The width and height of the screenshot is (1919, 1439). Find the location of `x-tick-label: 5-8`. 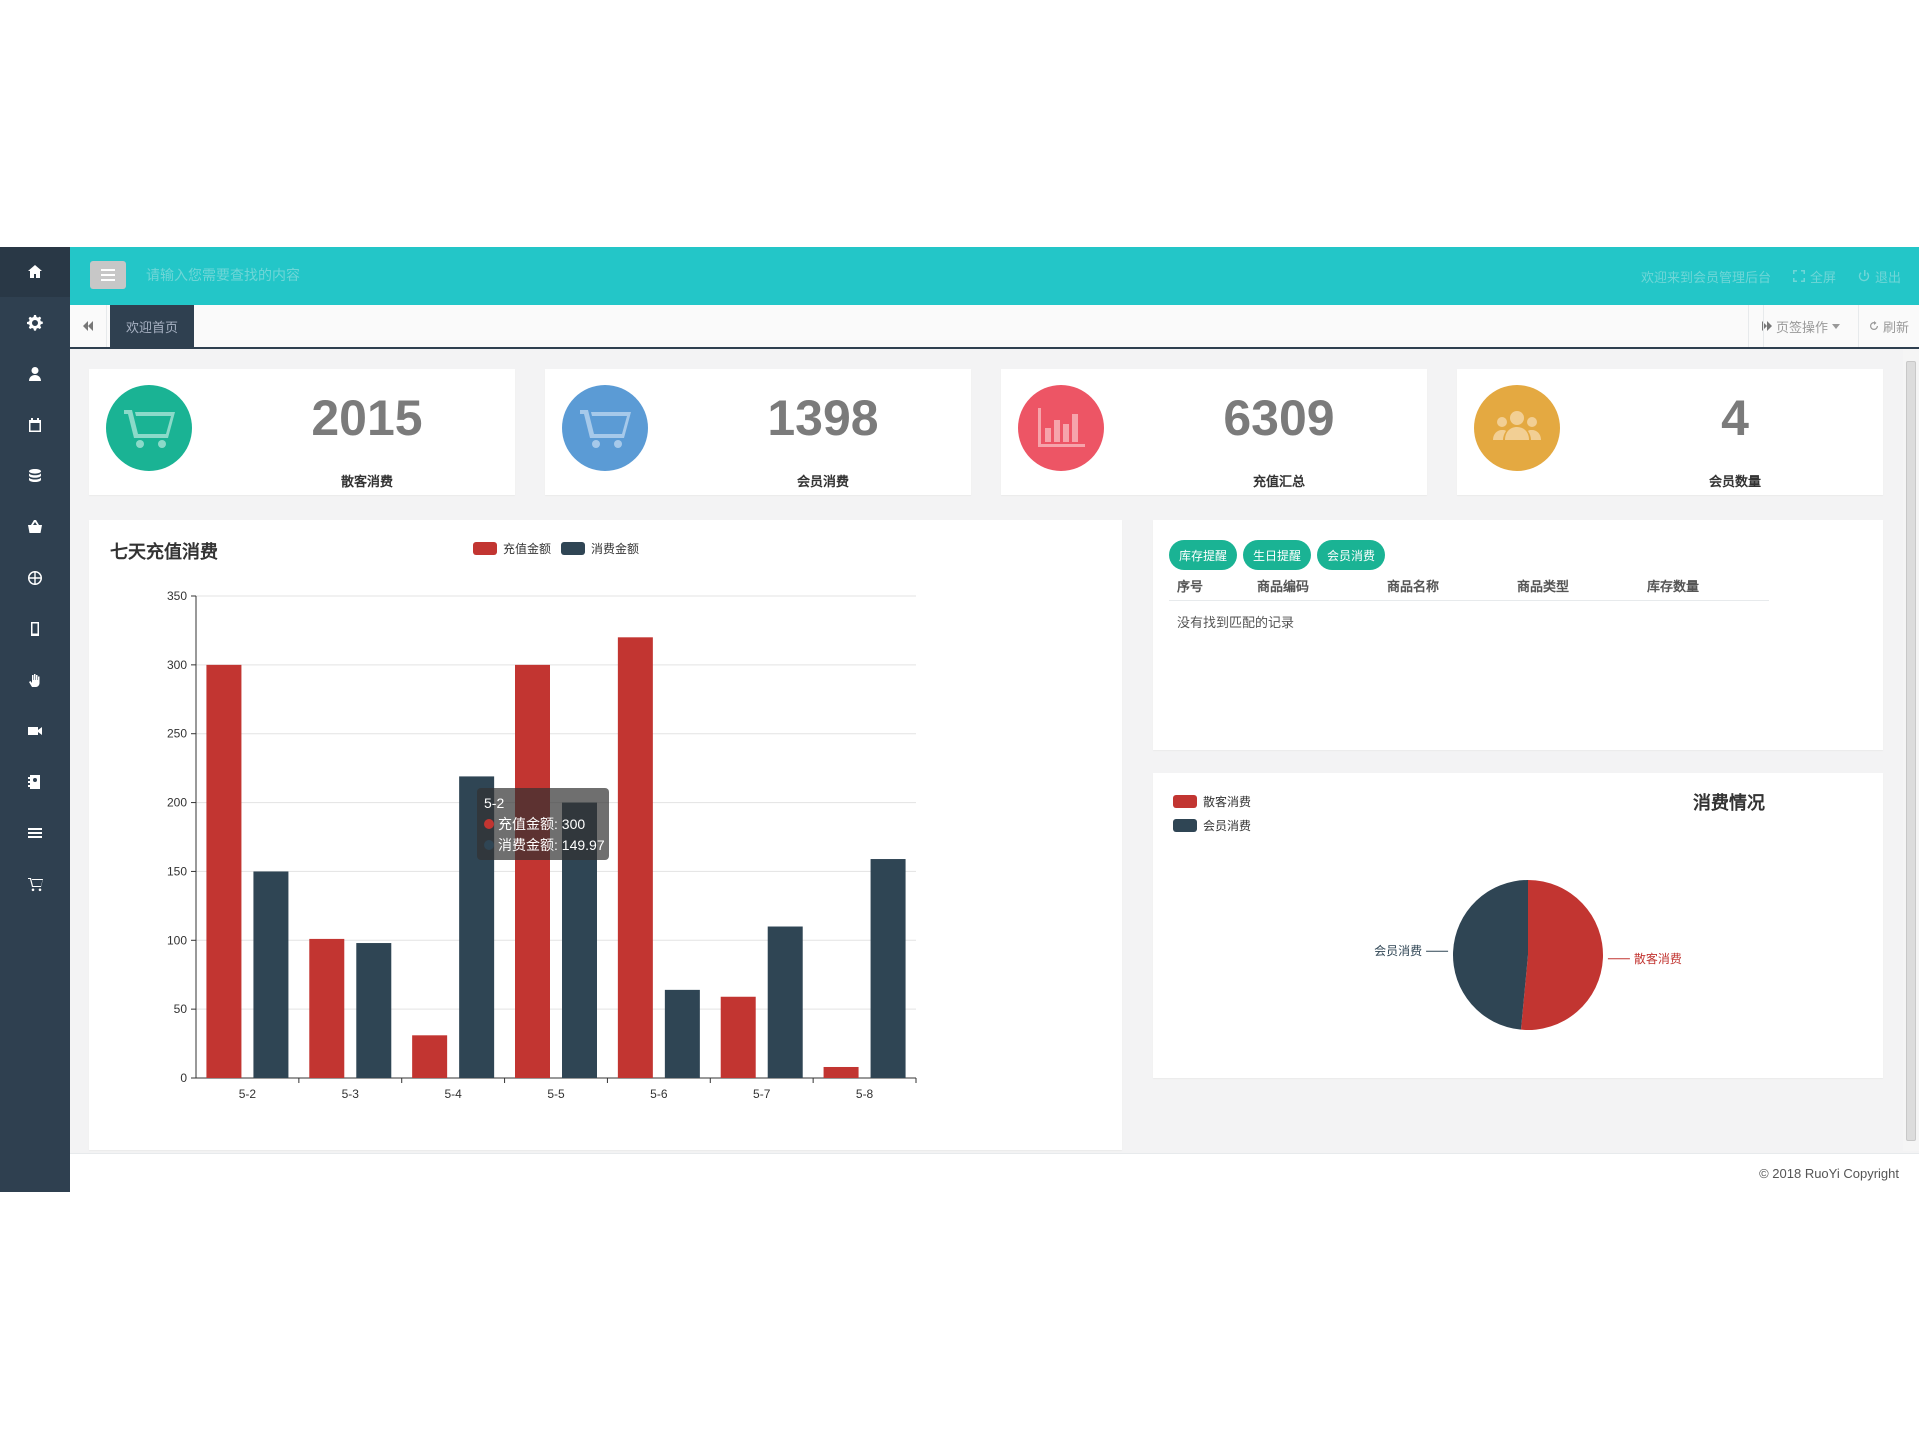

x-tick-label: 5-8 is located at coordinates (865, 1094).